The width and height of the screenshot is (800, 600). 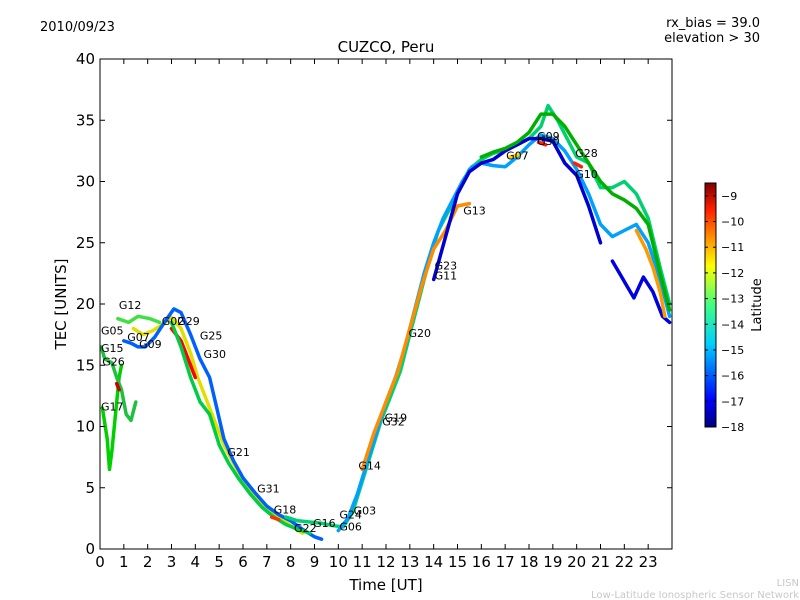 What do you see at coordinates (528, 562) in the screenshot?
I see `x-tick-label: 18` at bounding box center [528, 562].